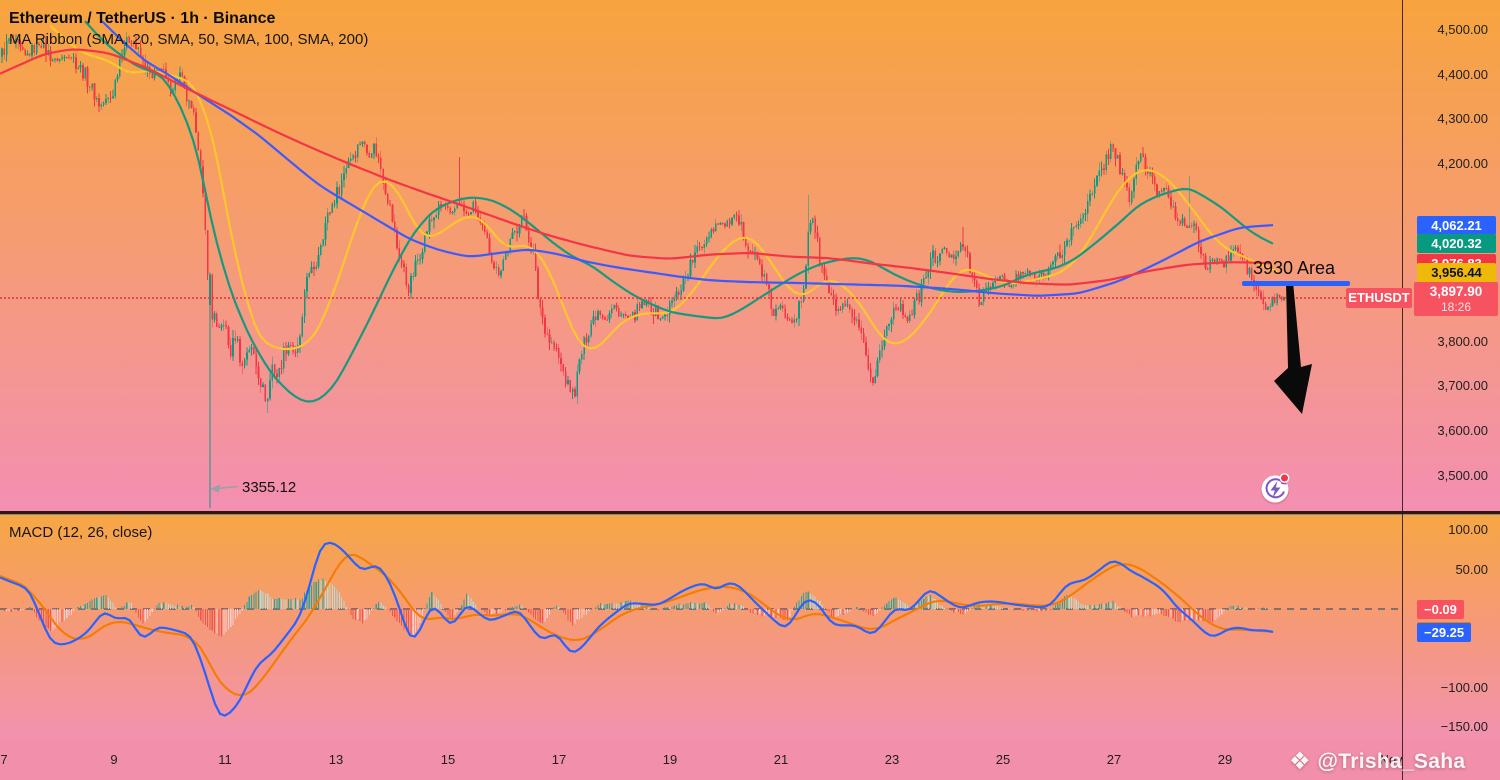 The width and height of the screenshot is (1500, 780). Describe the element at coordinates (1456, 307) in the screenshot. I see `last-price-time: 18:26` at that location.